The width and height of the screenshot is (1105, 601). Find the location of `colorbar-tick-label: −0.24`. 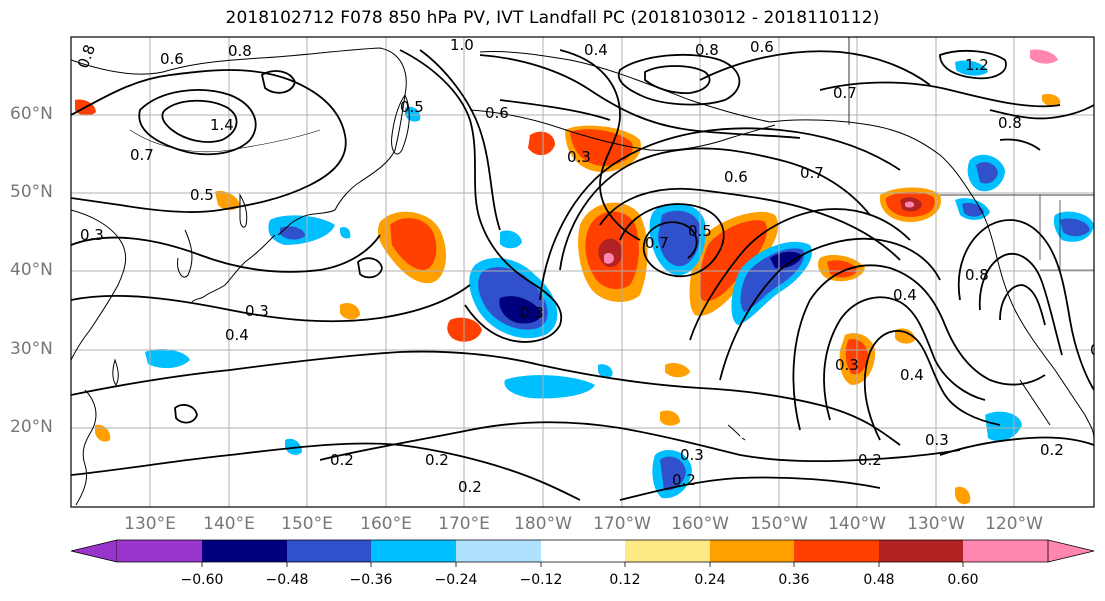

colorbar-tick-label: −0.24 is located at coordinates (456, 580).